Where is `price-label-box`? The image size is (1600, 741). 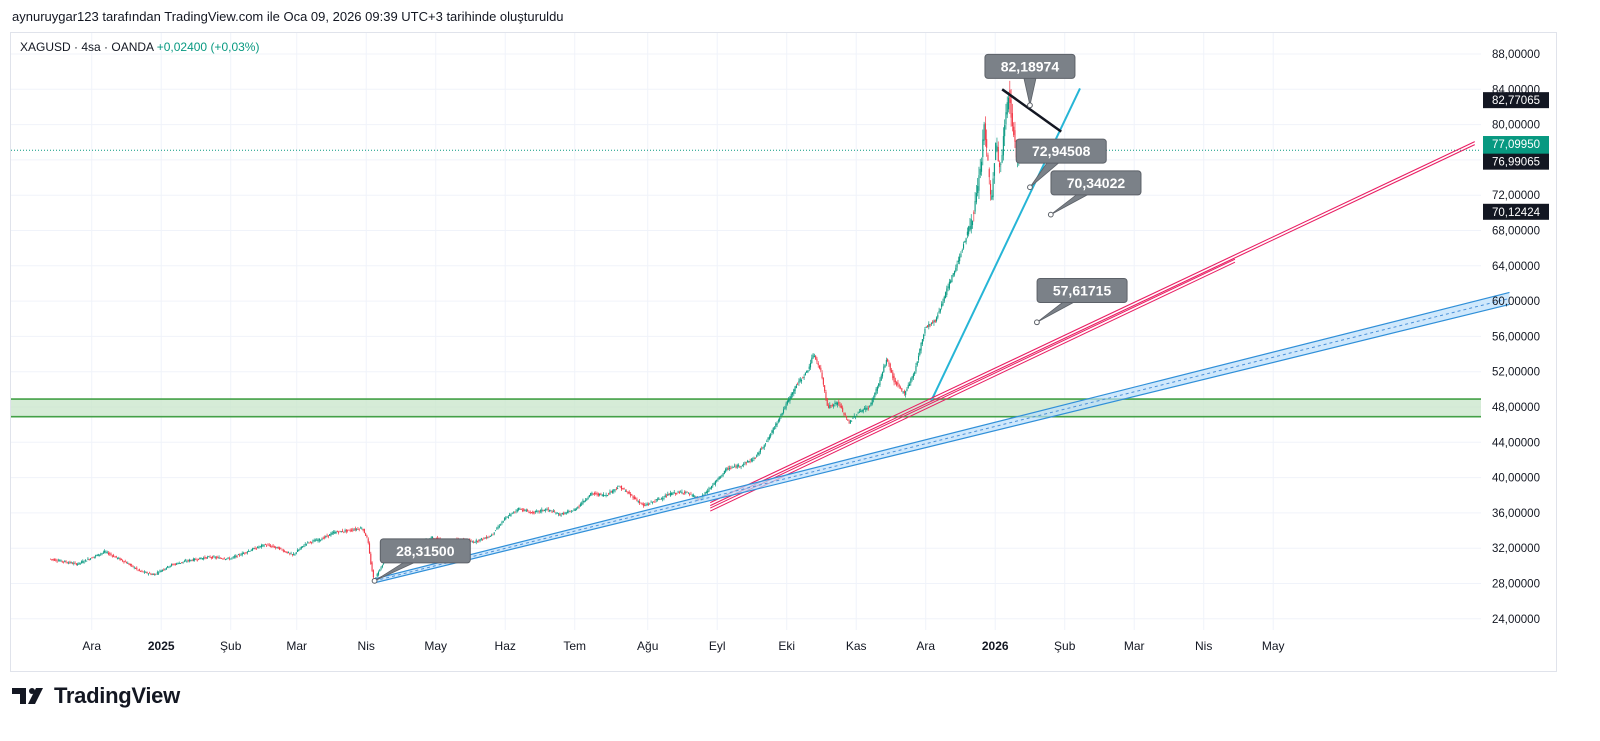 price-label-box is located at coordinates (1516, 211).